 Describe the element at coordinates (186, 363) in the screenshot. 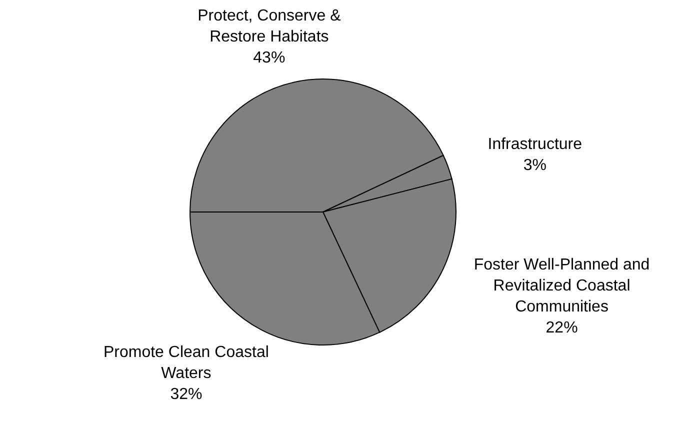

I see `slice-label: Promote Clean Coastal Waters` at that location.